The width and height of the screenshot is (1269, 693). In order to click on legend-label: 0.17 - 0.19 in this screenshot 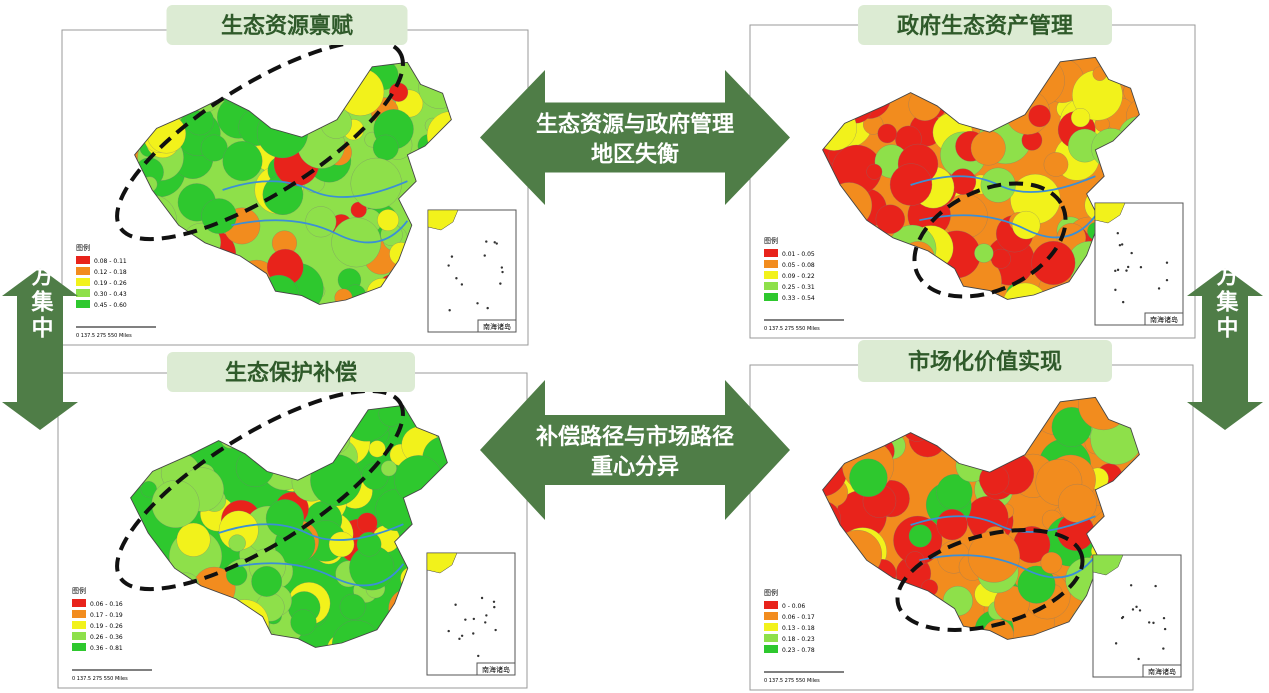, I will do `click(106, 615)`.